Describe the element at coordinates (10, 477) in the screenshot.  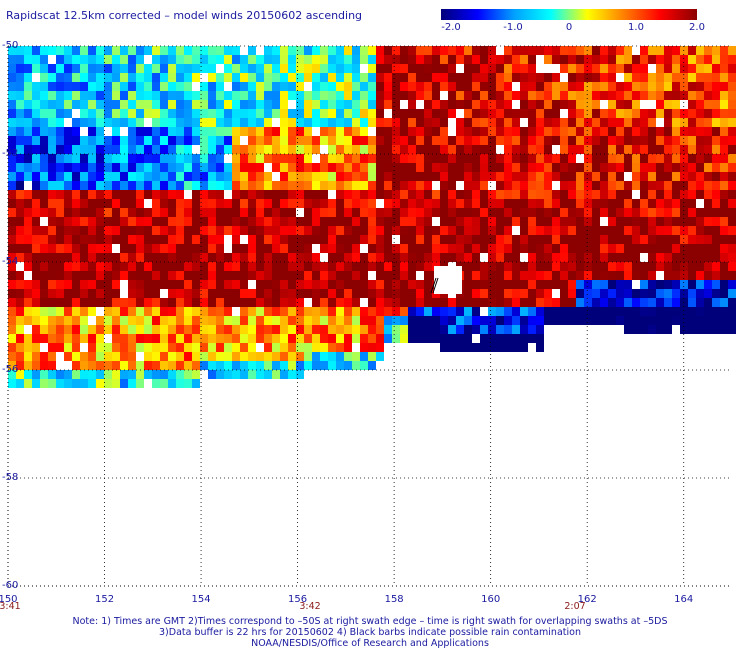
I see `lat-tick-label: -58` at that location.